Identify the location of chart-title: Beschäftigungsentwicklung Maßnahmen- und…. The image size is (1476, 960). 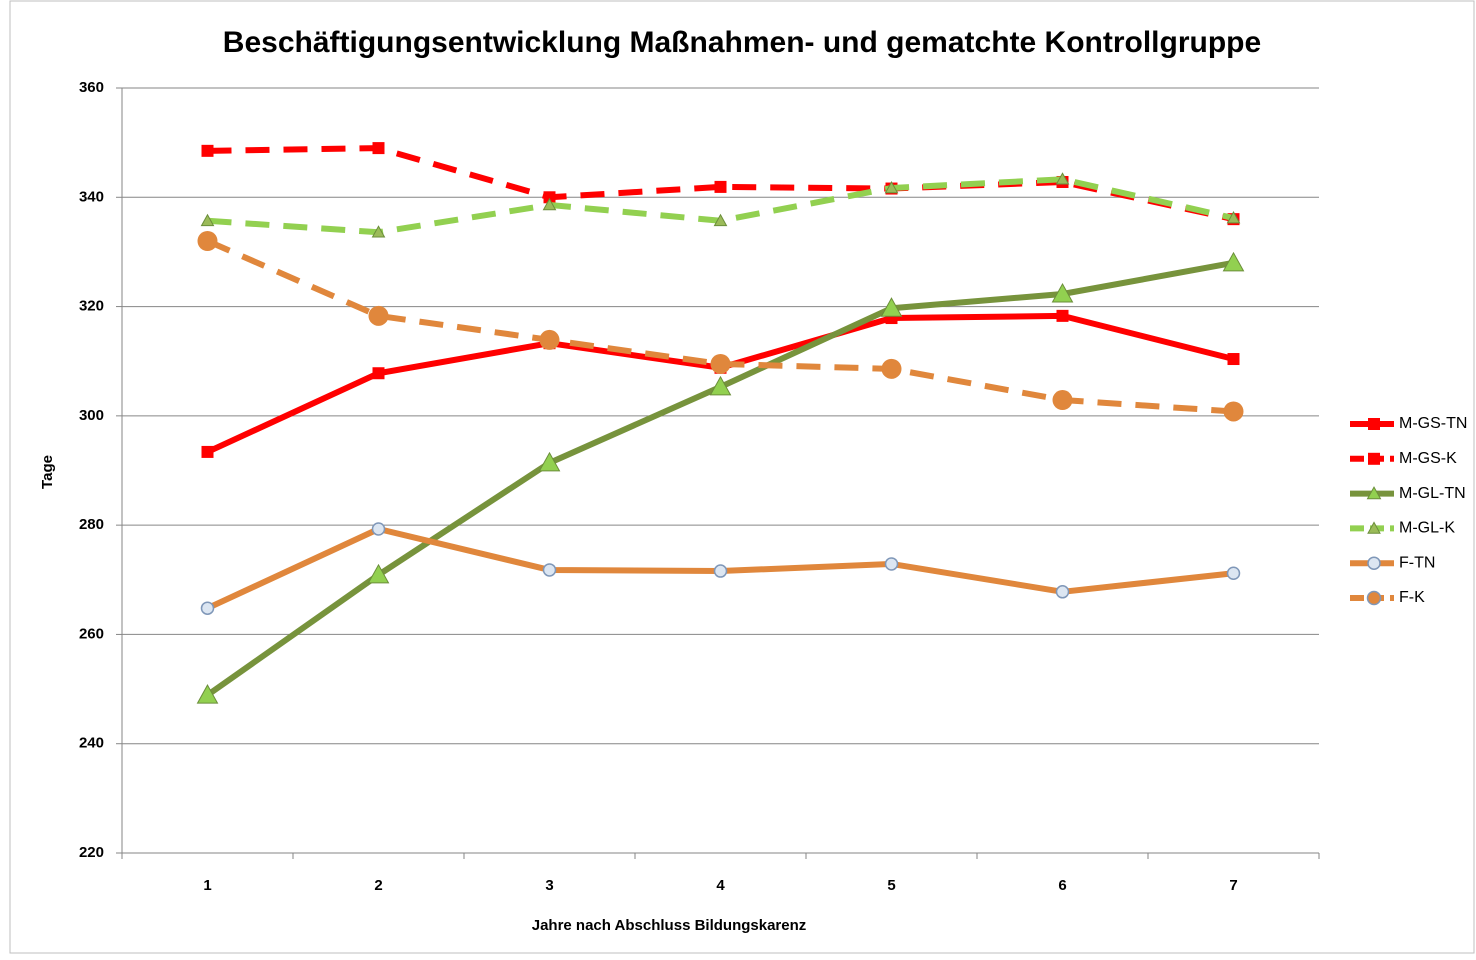
(742, 42).